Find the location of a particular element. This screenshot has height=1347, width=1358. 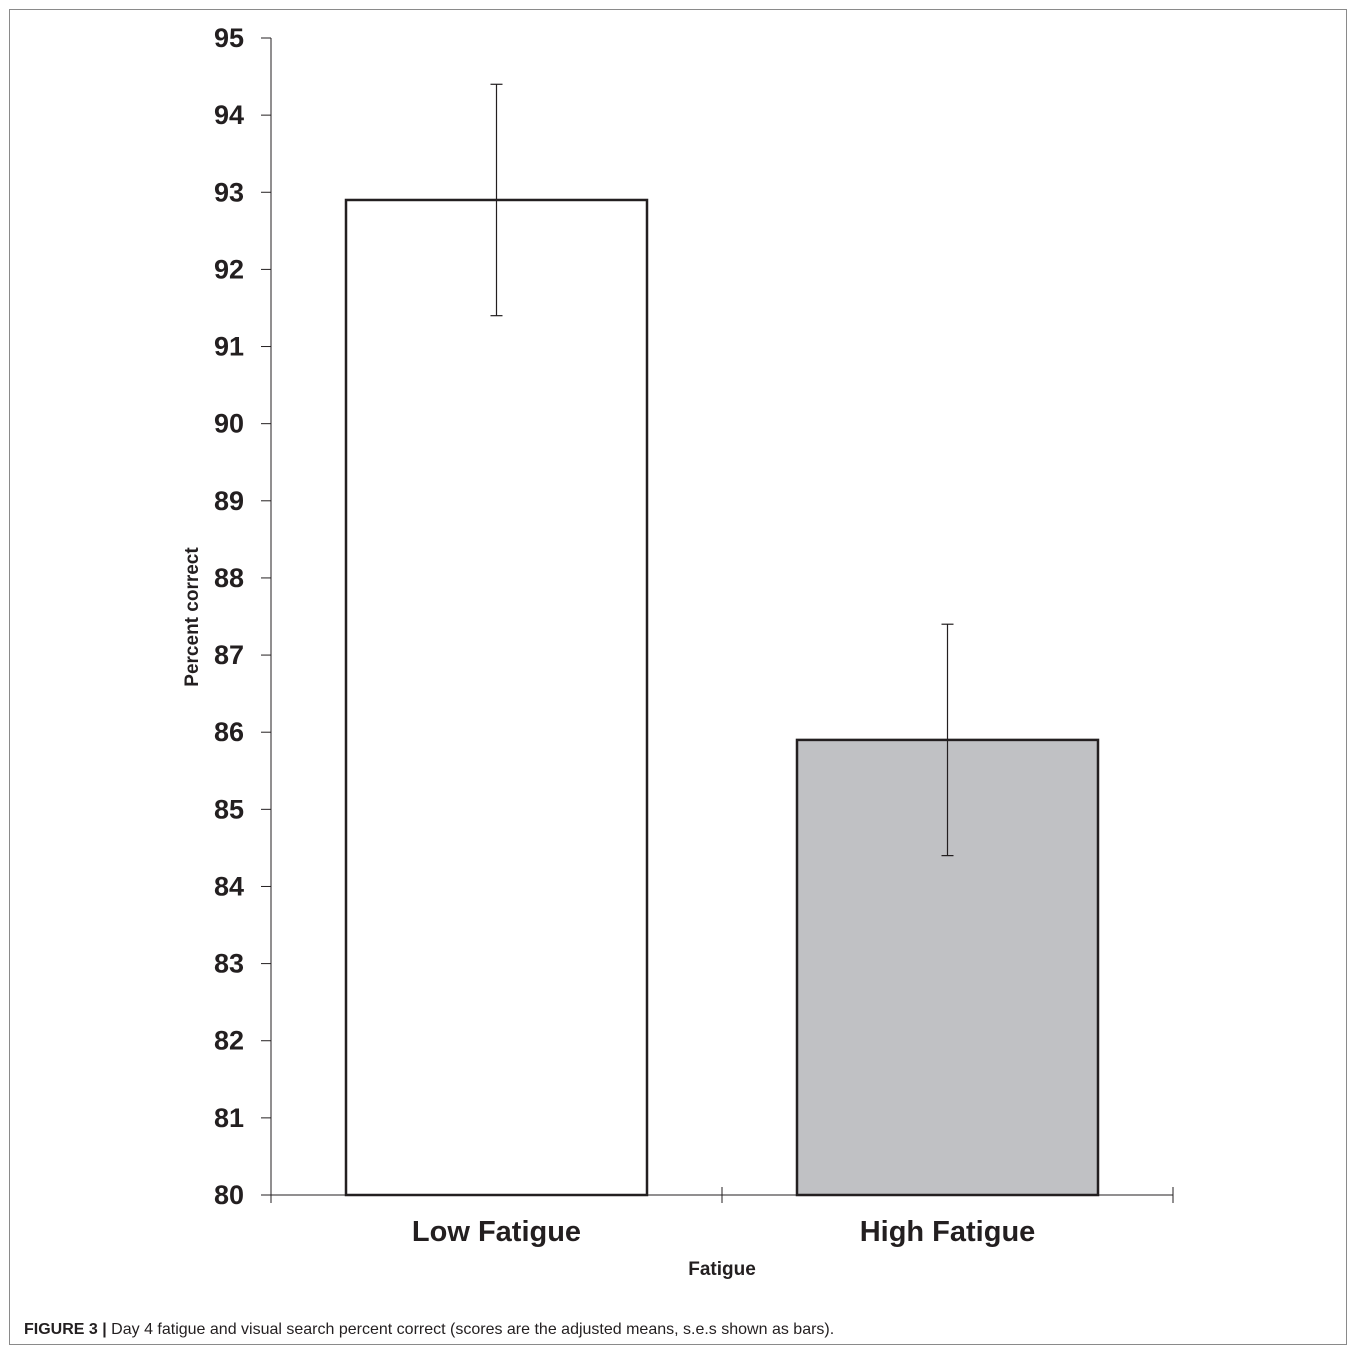

y-tick-label: 95 is located at coordinates (229, 38).